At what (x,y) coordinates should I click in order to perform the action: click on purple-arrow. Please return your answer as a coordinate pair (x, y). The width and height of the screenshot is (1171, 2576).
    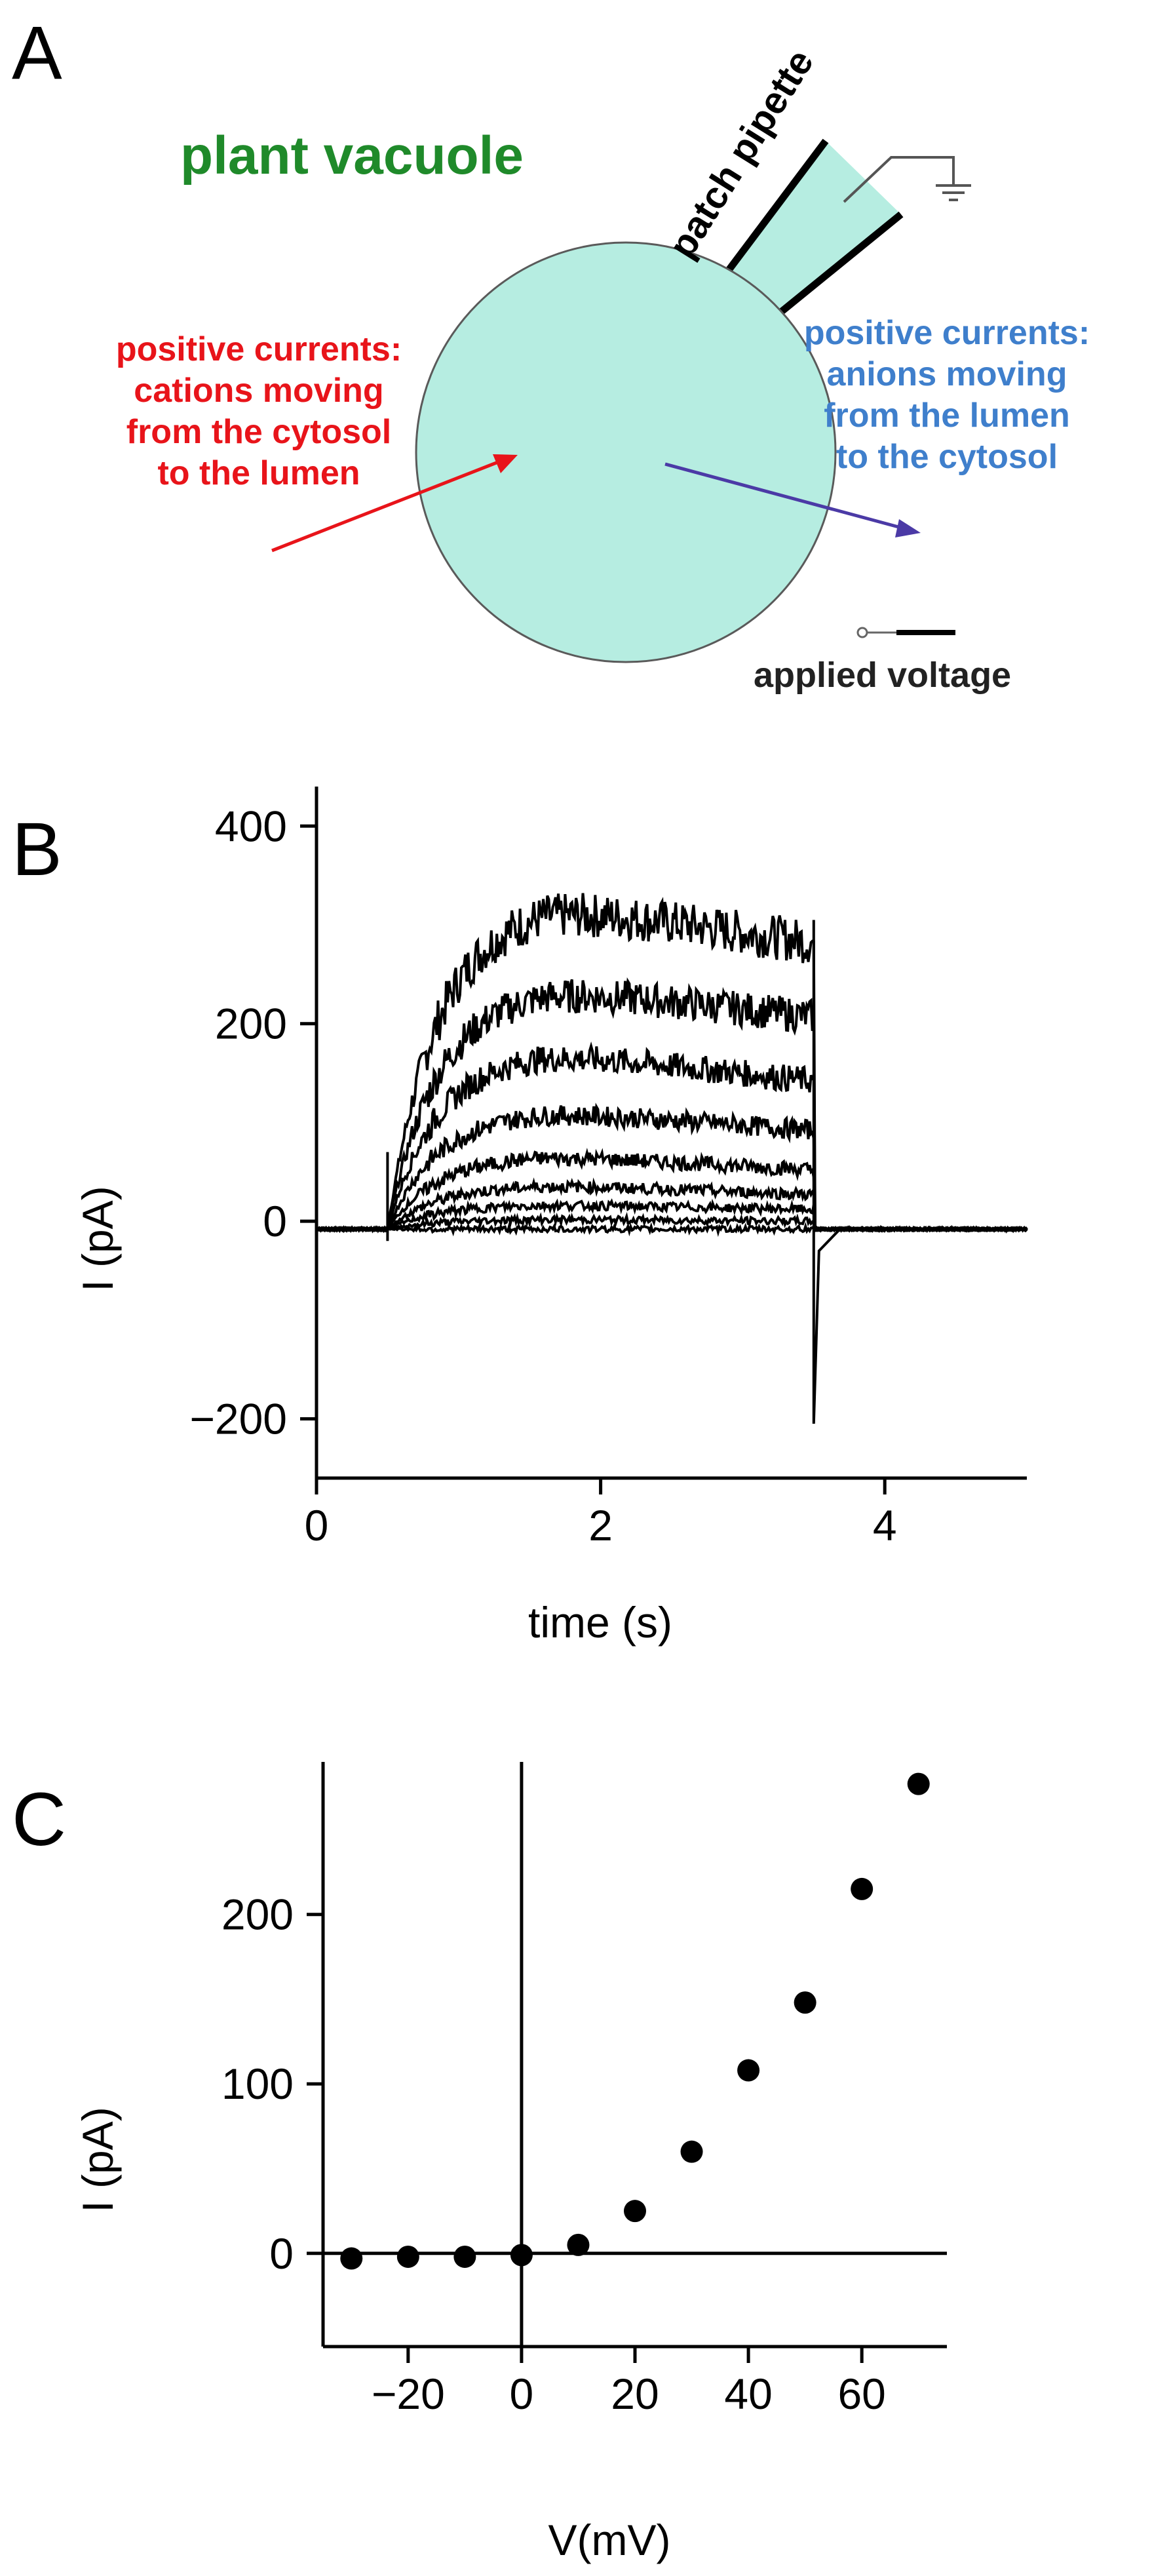
    Looking at the image, I should click on (793, 499).